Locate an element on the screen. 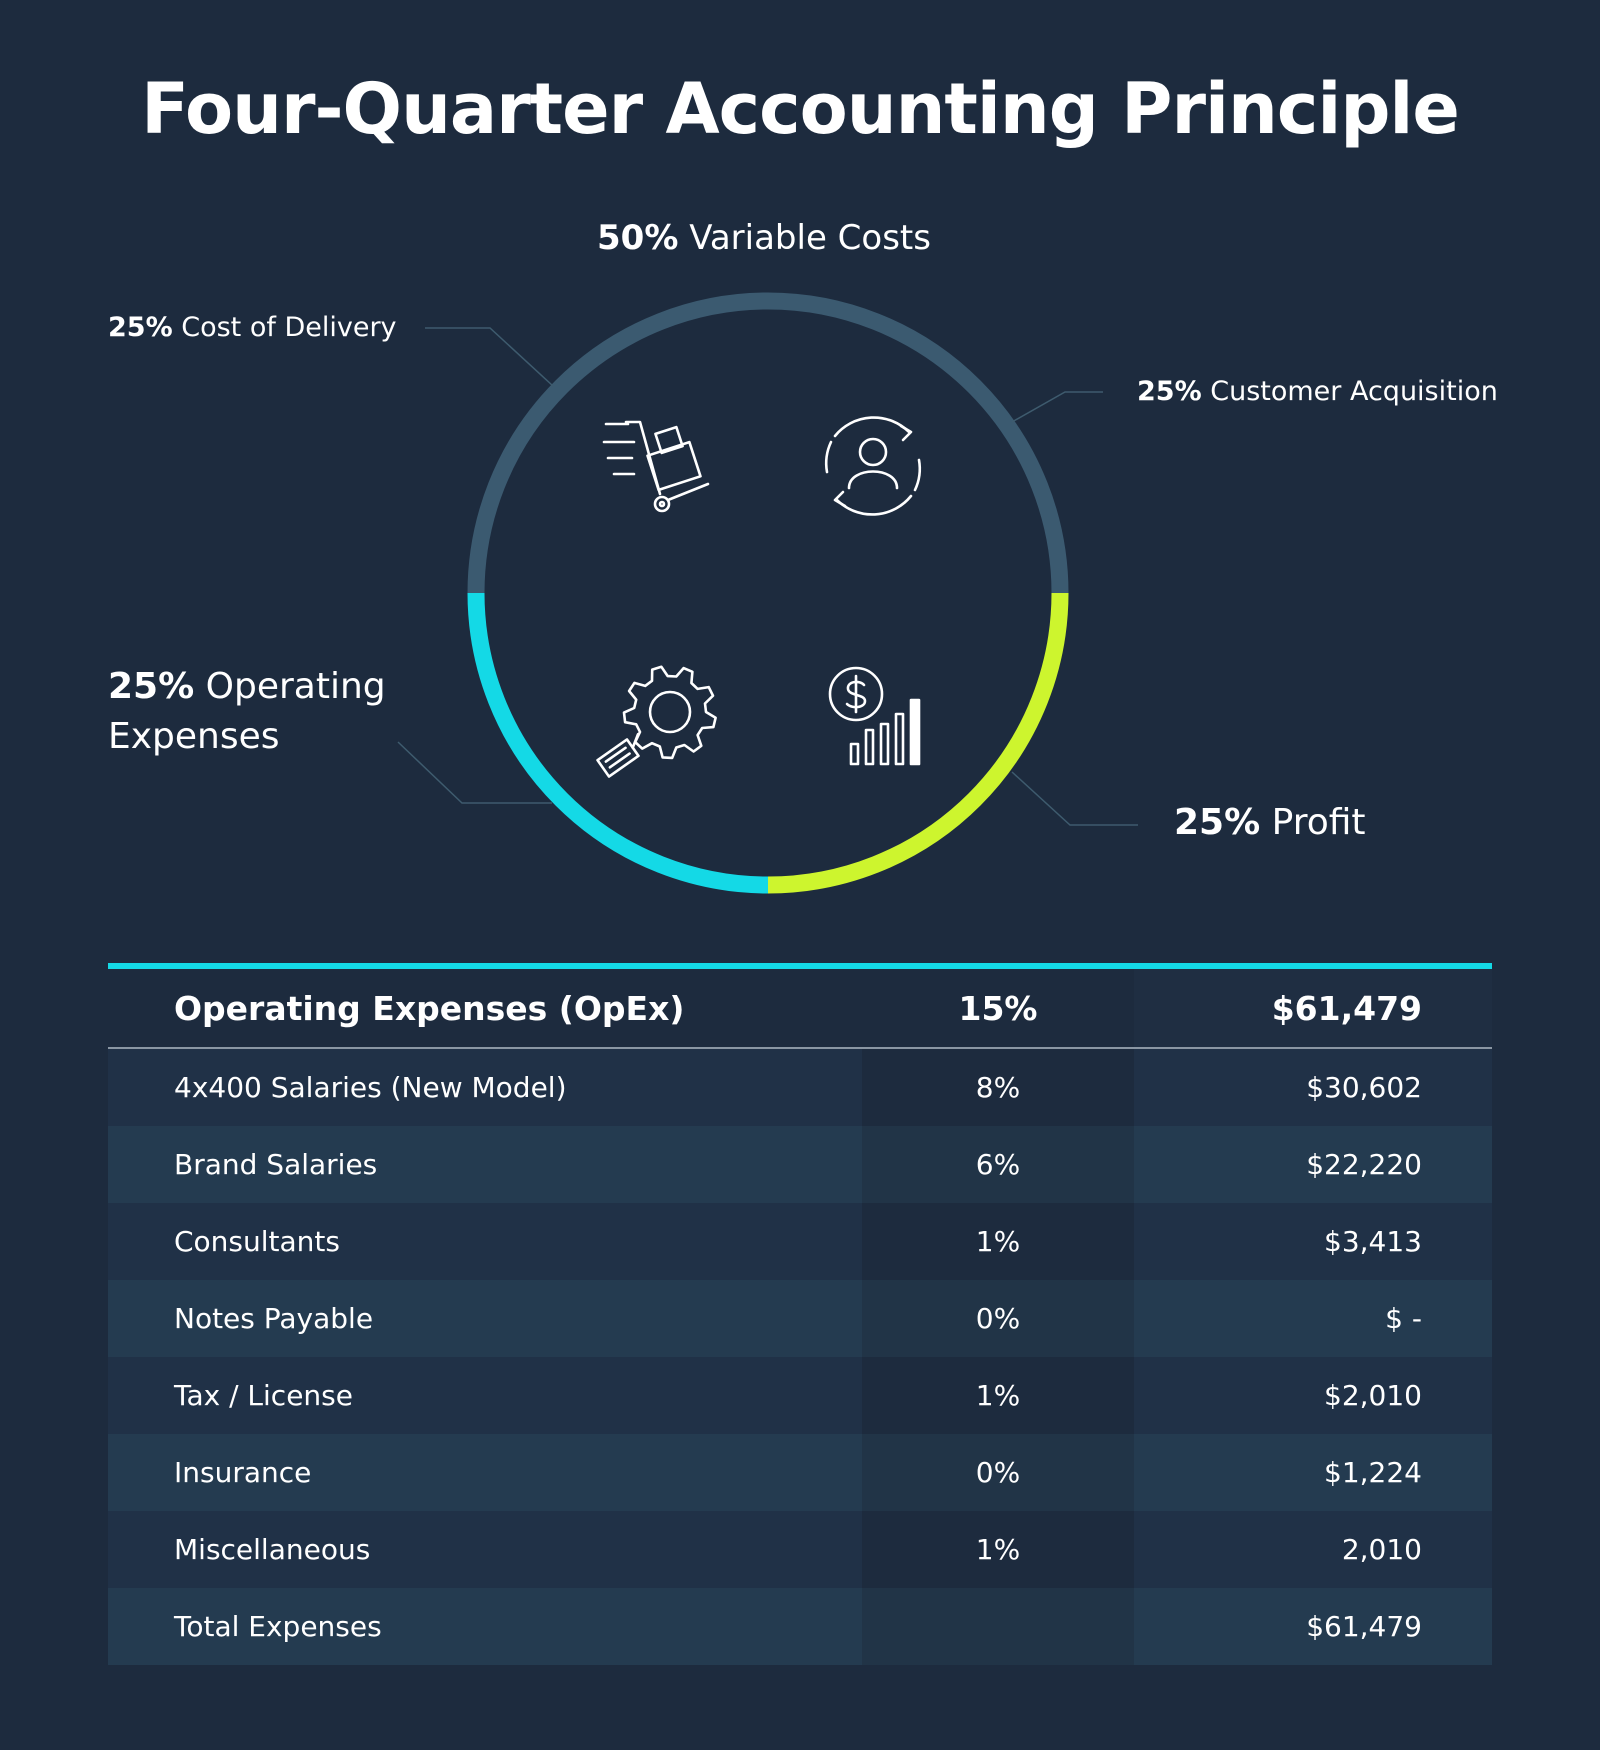 The image size is (1600, 1750). row-label: Tax / License is located at coordinates (485, 1395).